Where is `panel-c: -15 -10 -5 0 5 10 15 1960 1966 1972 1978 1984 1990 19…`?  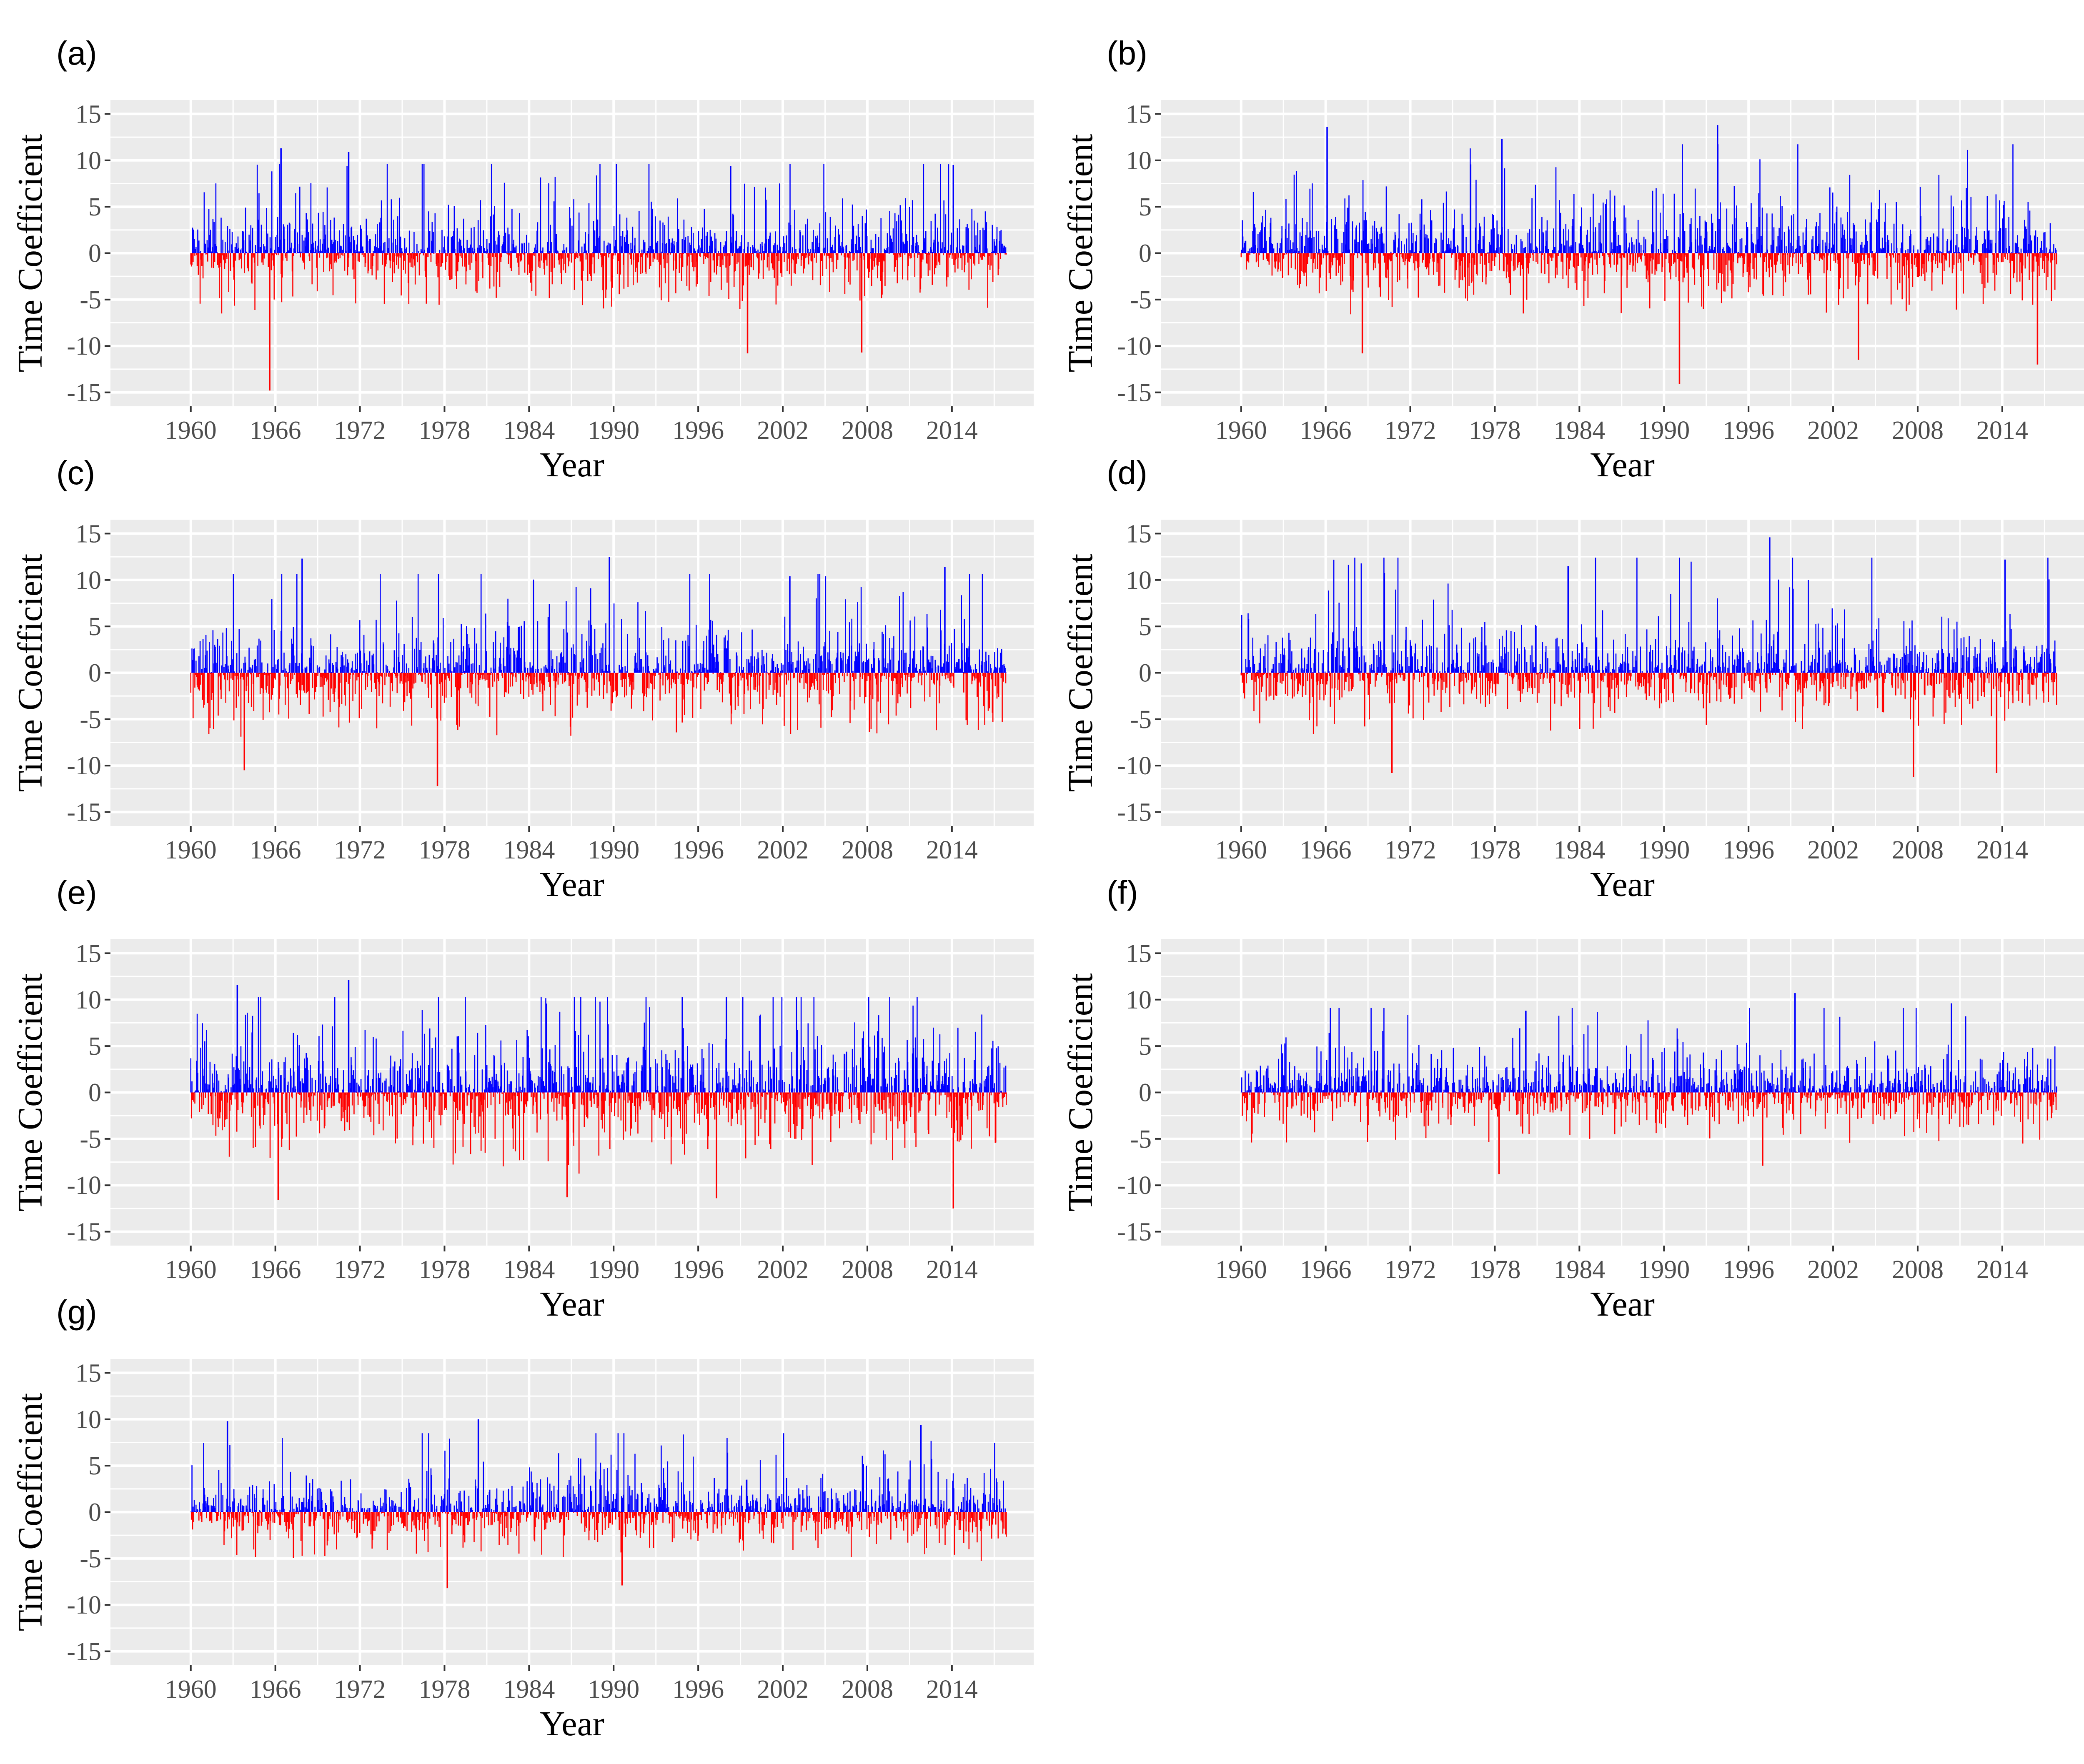 panel-c: -15 -10 -5 0 5 10 15 1960 1966 1972 1978 1984 1990 19… is located at coordinates (522, 679).